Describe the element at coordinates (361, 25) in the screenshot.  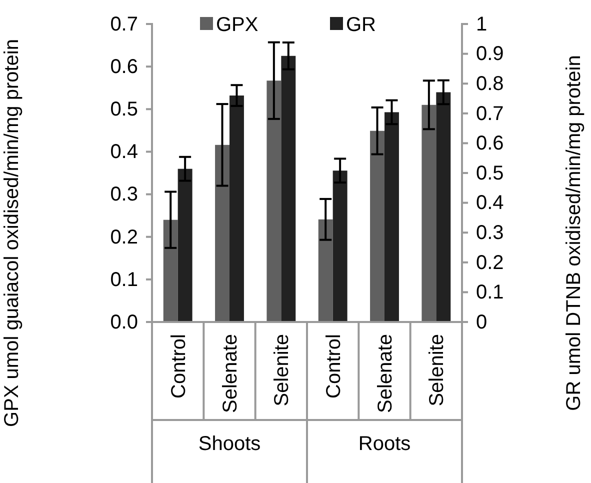
I see `legend-label: GR` at that location.